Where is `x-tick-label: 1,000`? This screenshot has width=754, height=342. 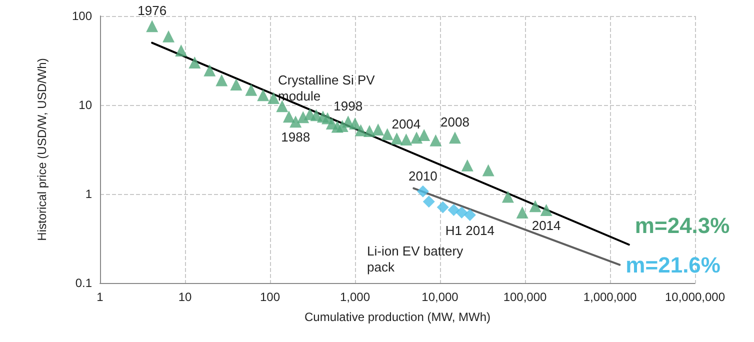 x-tick-label: 1,000 is located at coordinates (355, 297).